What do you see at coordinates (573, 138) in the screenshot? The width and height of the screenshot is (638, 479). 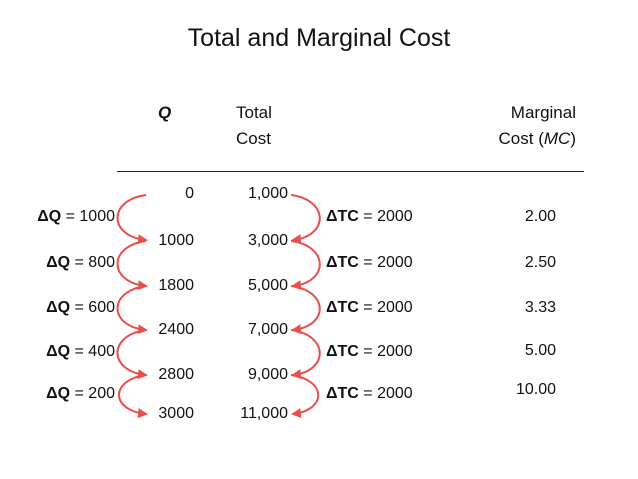 I see `header-mc-suffix: )` at bounding box center [573, 138].